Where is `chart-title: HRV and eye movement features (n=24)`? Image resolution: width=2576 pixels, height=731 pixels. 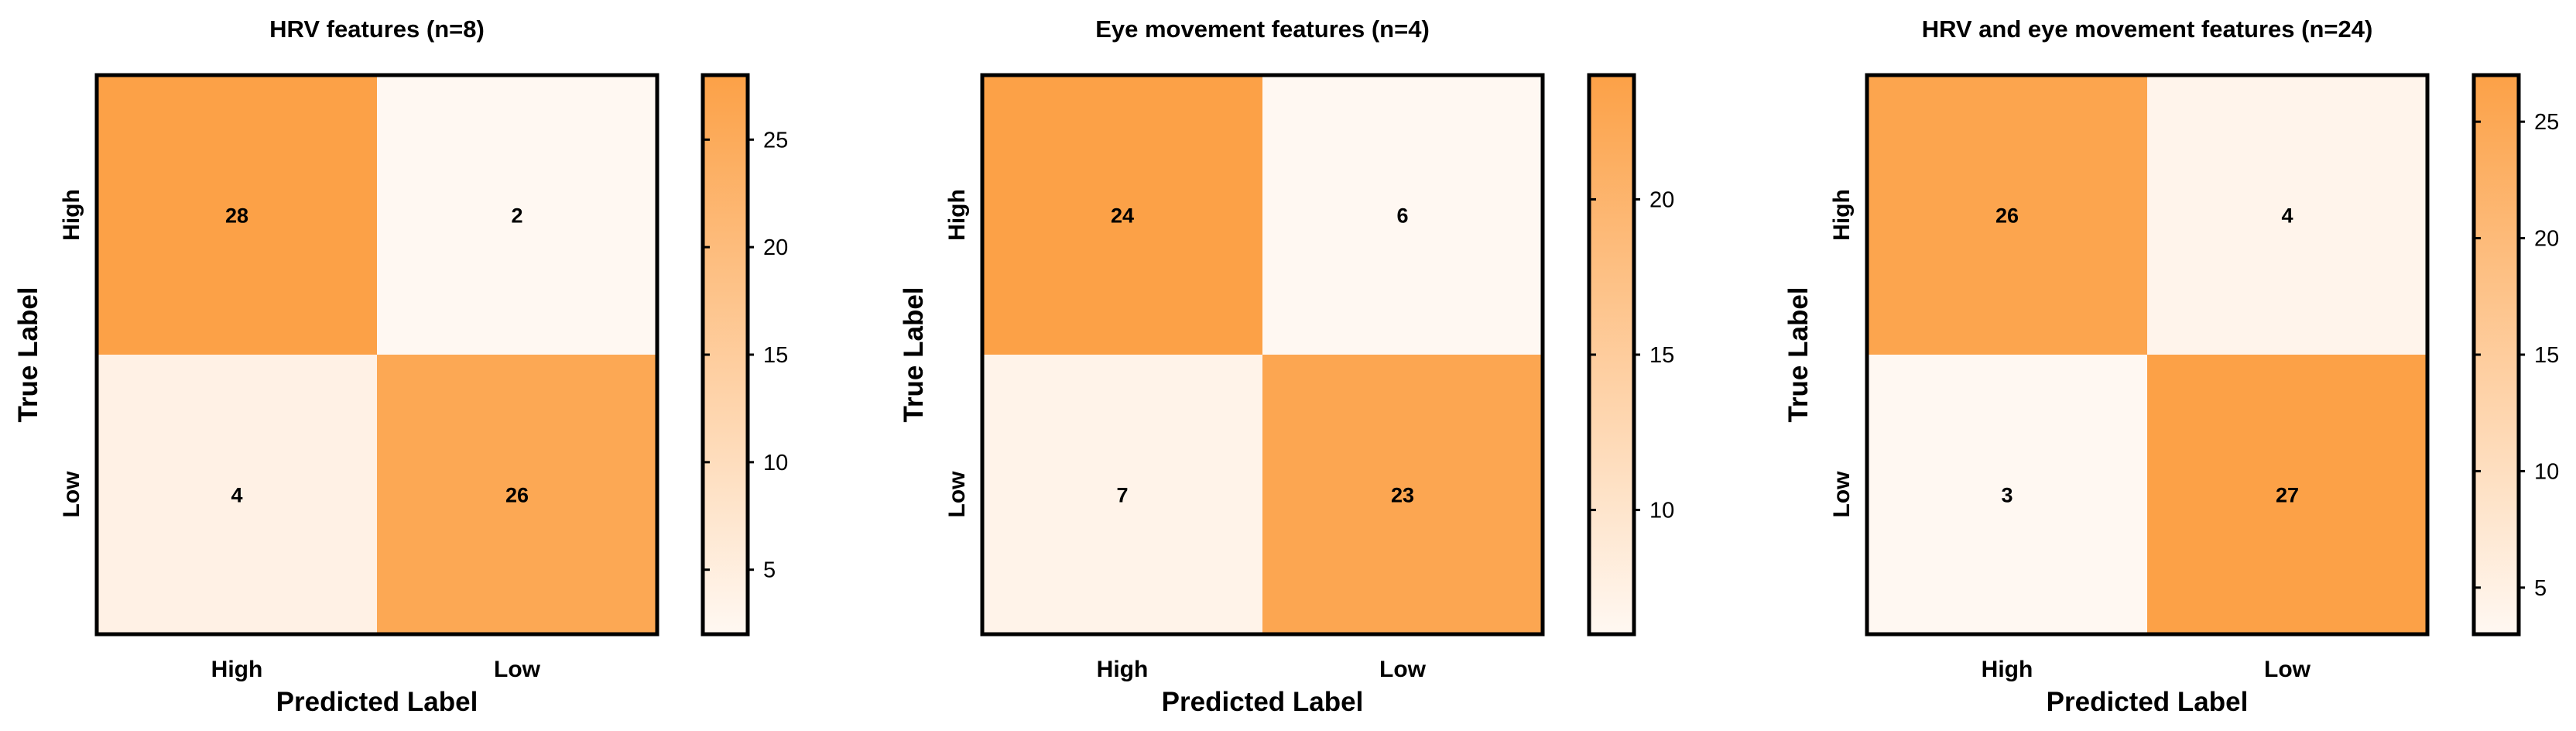 chart-title: HRV and eye movement features (n=24) is located at coordinates (2147, 29).